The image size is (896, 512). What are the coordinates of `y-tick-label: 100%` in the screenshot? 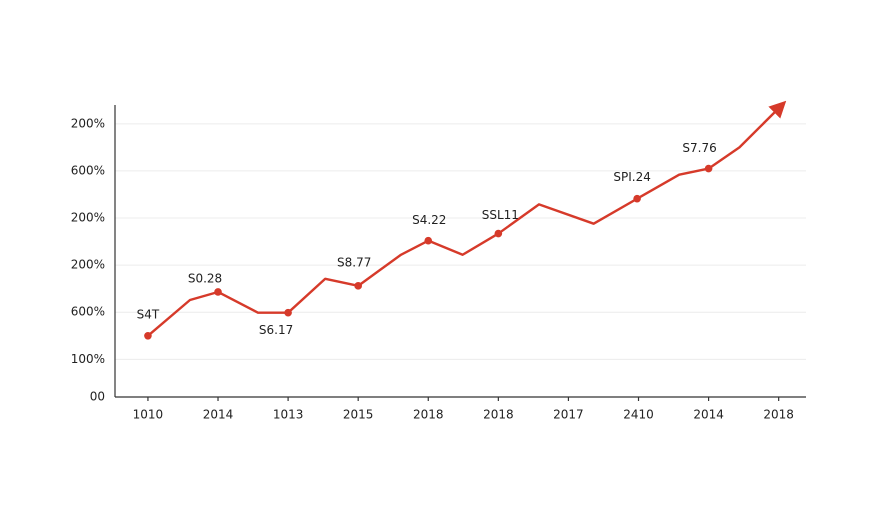 It's located at (88, 359).